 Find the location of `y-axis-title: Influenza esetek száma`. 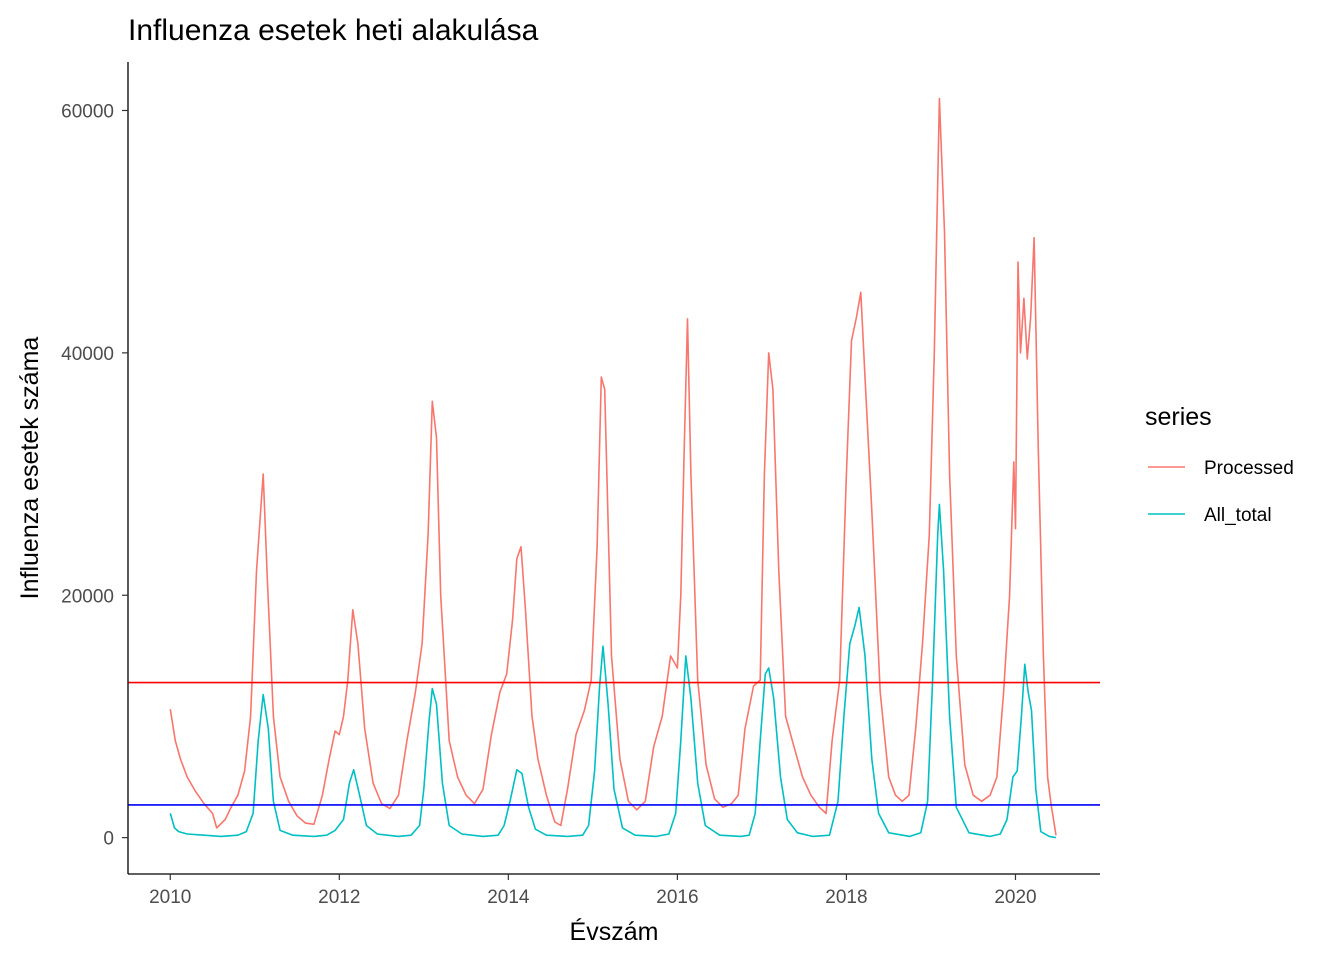

y-axis-title: Influenza esetek száma is located at coordinates (30, 468).